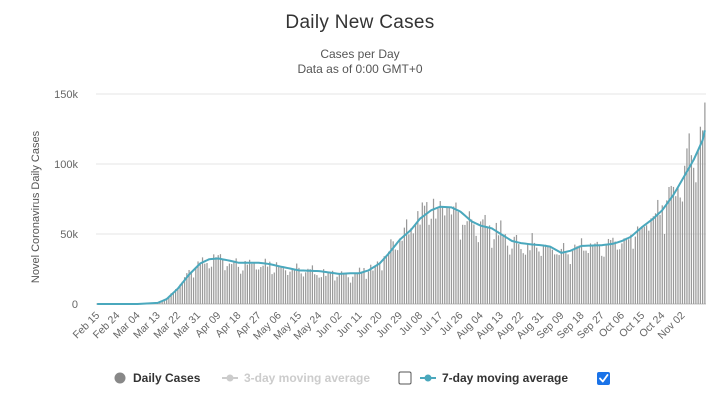 The width and height of the screenshot is (720, 407). I want to click on legend-7day-marker, so click(428, 378).